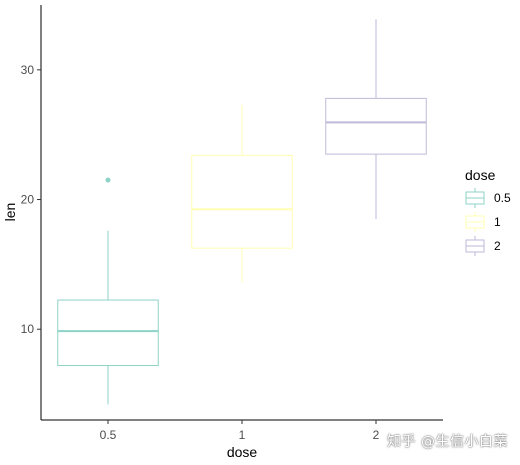 Image resolution: width=520 pixels, height=465 pixels. I want to click on legend-title: dose, so click(480, 175).